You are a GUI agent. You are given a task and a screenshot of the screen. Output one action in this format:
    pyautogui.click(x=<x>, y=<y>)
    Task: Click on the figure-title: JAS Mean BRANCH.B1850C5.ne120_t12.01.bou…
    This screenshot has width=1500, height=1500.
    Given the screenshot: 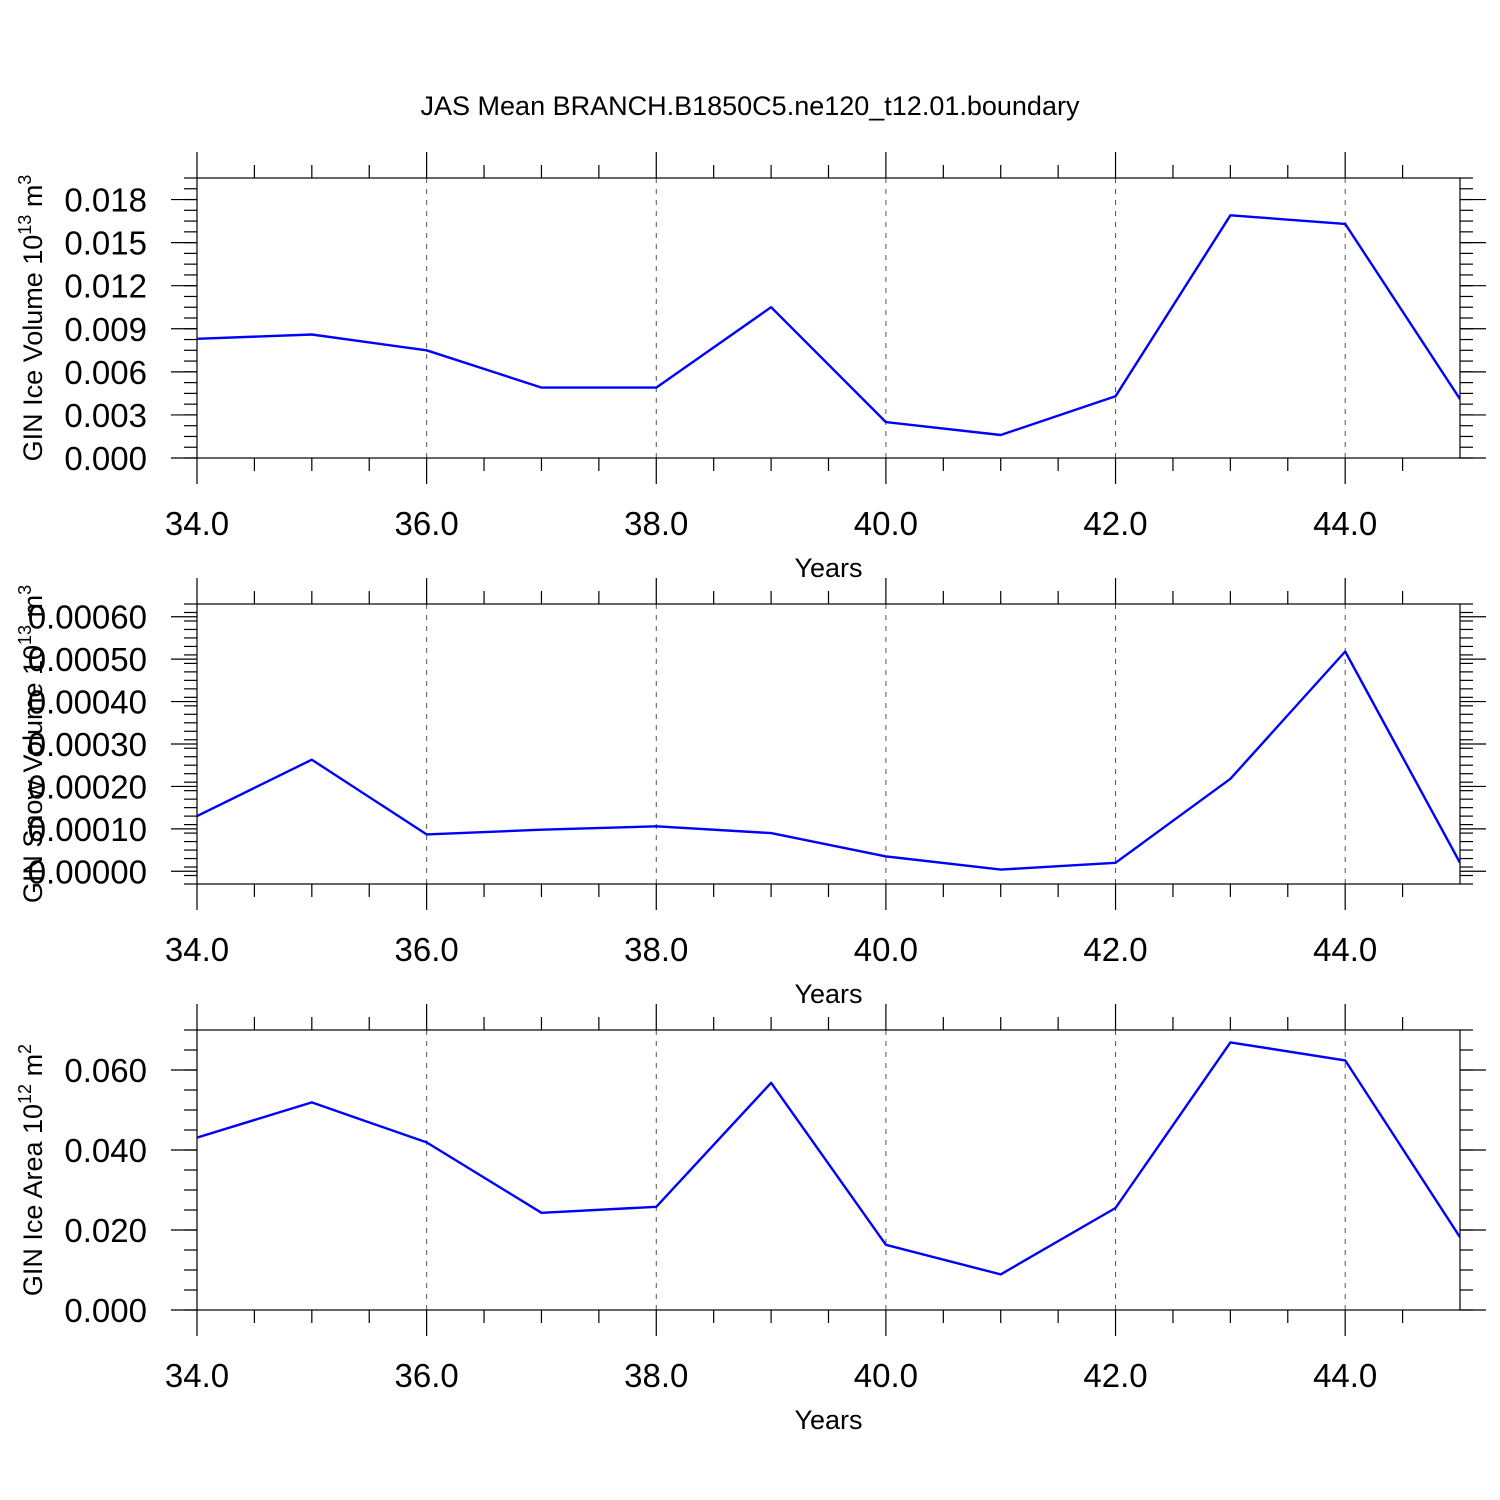 What is the action you would take?
    pyautogui.click(x=750, y=106)
    